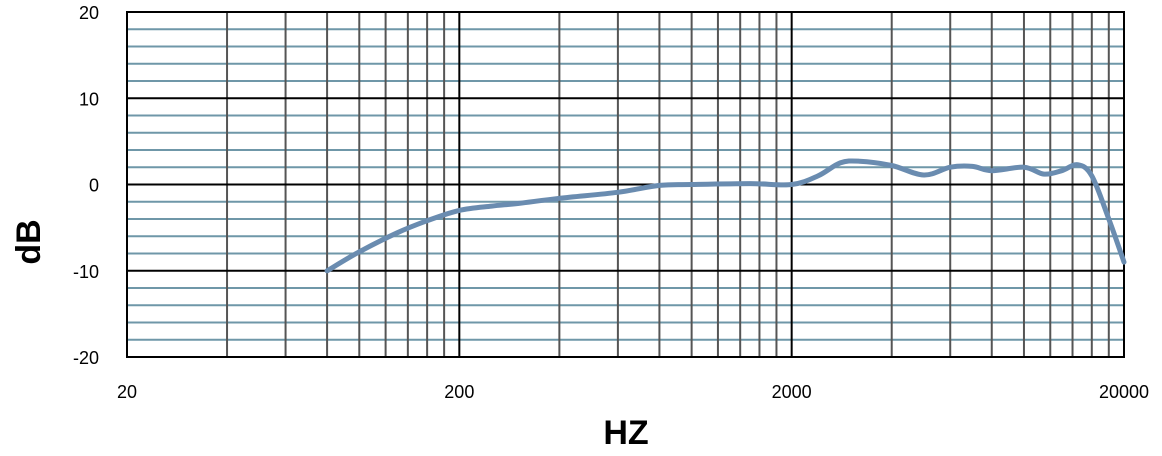  Describe the element at coordinates (459, 392) in the screenshot. I see `x-tick-label: 200` at that location.